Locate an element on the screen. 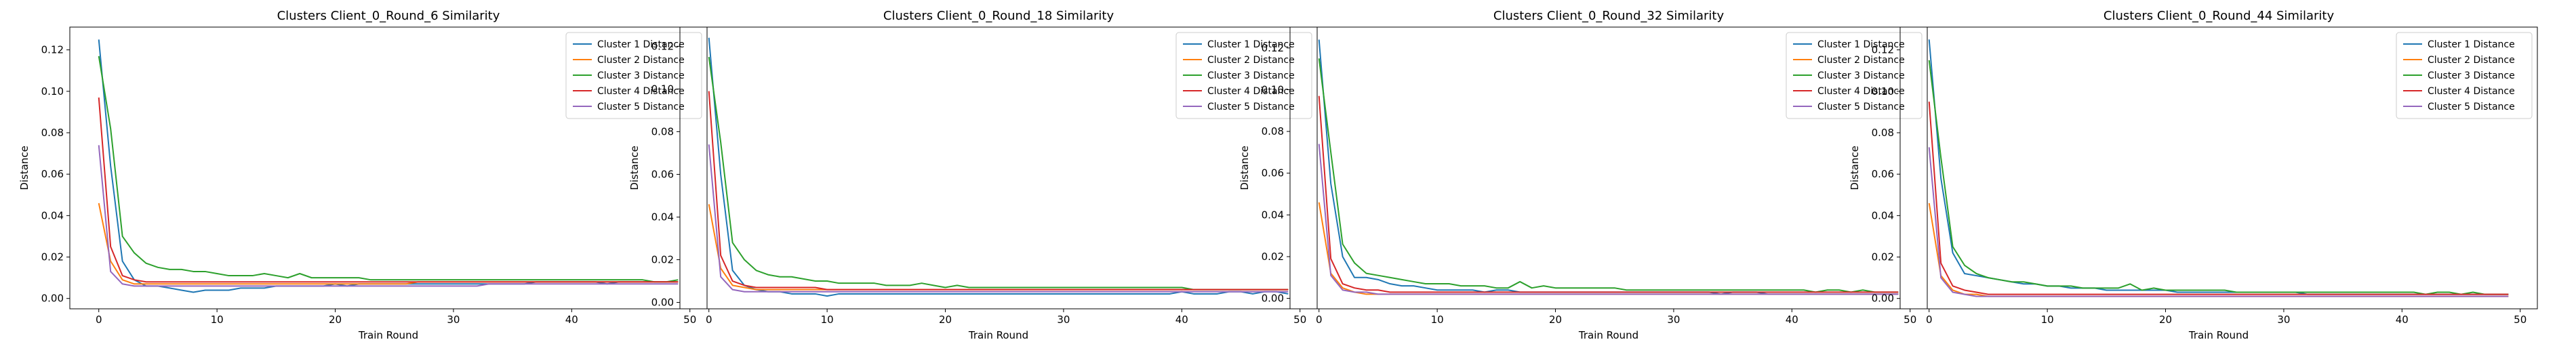  chart-title: Clusters Client_0_Round_6 Similarity is located at coordinates (388, 16).